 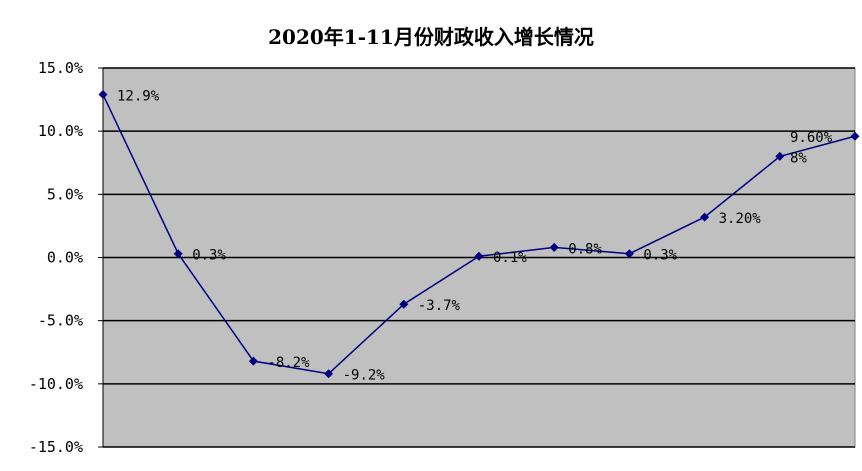 I want to click on y-tick-label: 5.0%, so click(x=65, y=194).